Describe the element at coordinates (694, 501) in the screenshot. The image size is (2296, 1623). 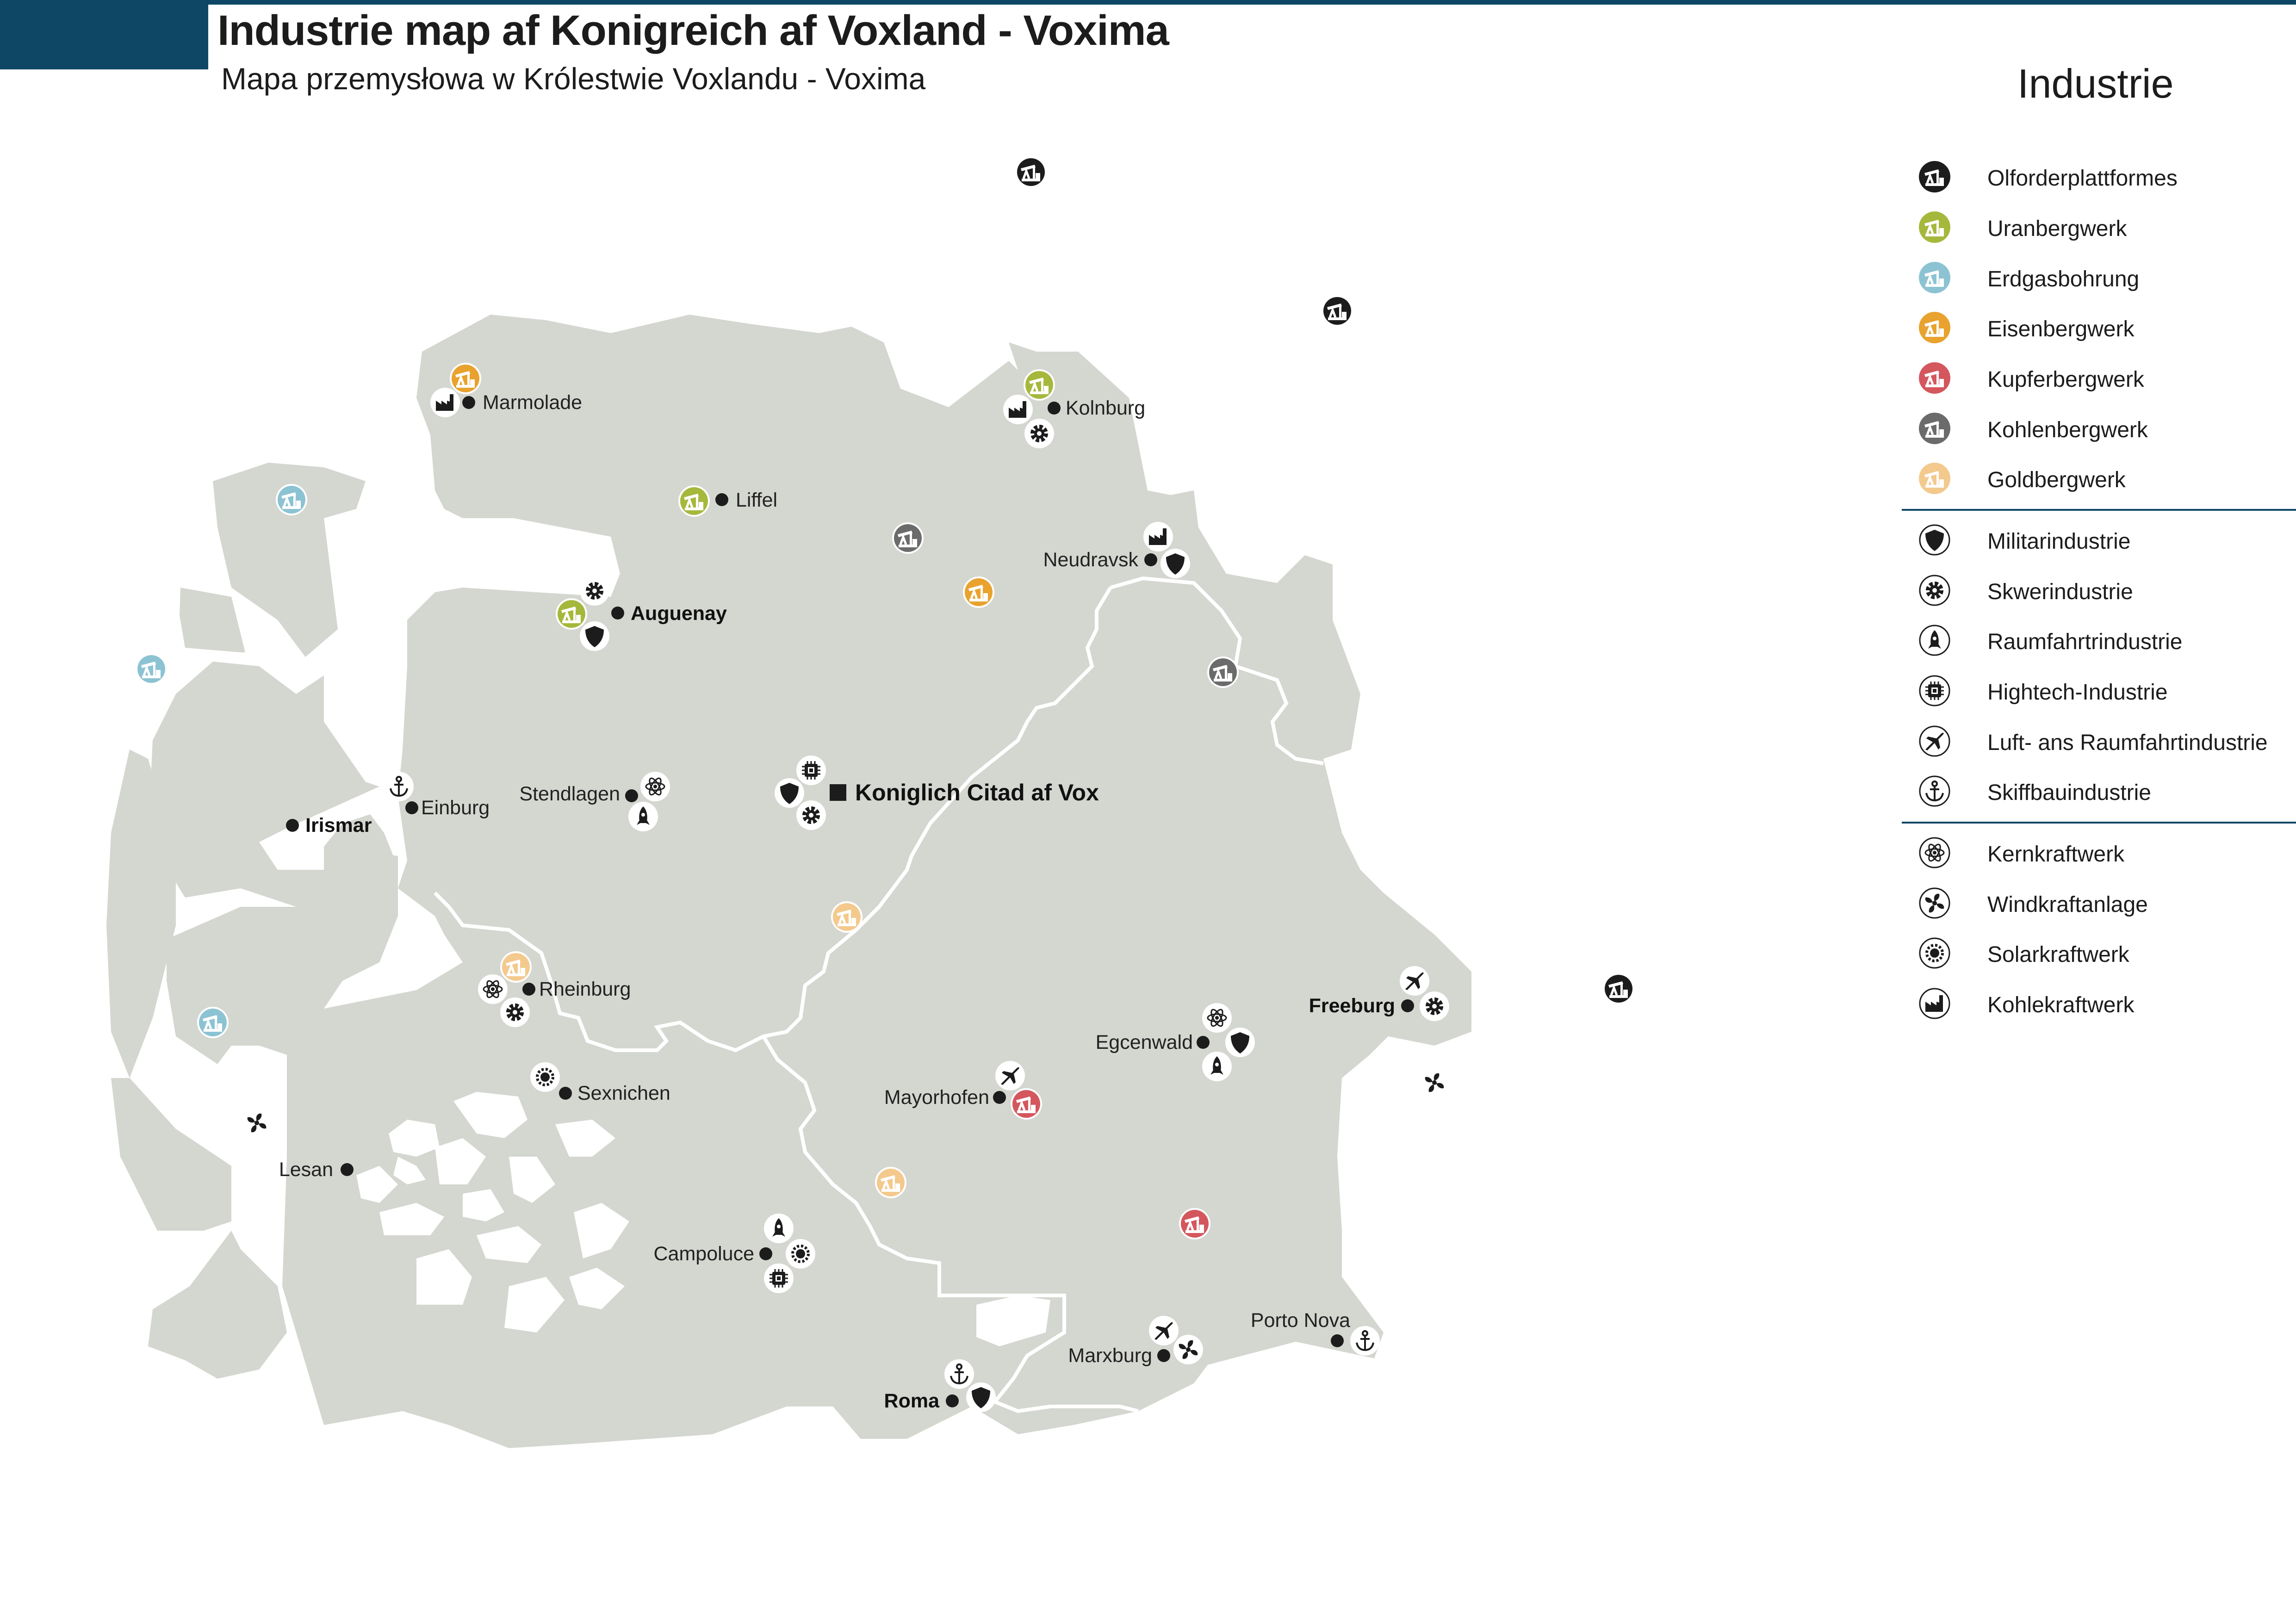
I see `uranium-mine-marker` at that location.